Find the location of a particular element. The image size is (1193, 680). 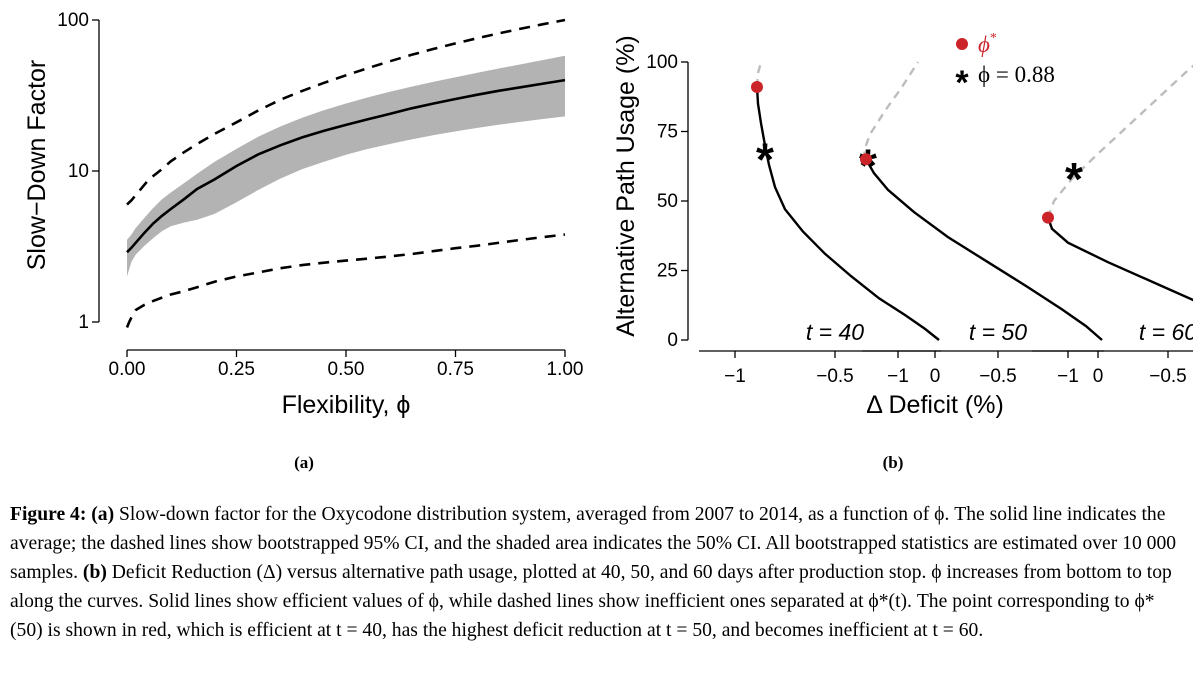

legend-marker-red-point is located at coordinates (962, 44).